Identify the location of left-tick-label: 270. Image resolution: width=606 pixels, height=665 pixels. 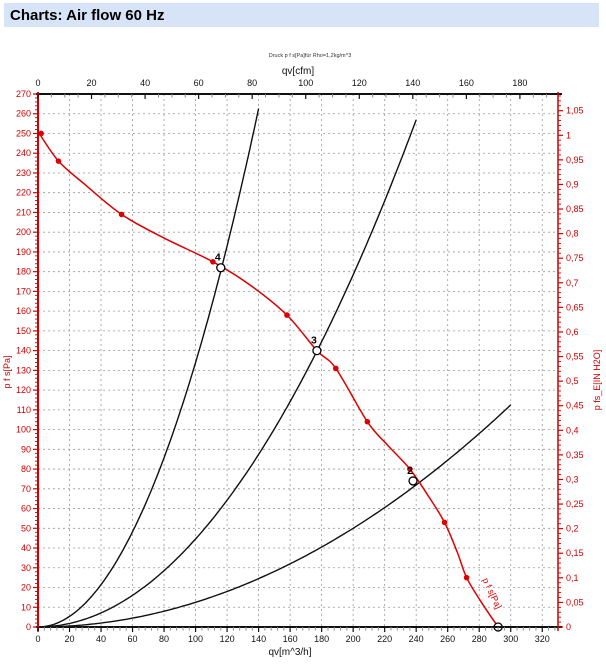
(23, 94).